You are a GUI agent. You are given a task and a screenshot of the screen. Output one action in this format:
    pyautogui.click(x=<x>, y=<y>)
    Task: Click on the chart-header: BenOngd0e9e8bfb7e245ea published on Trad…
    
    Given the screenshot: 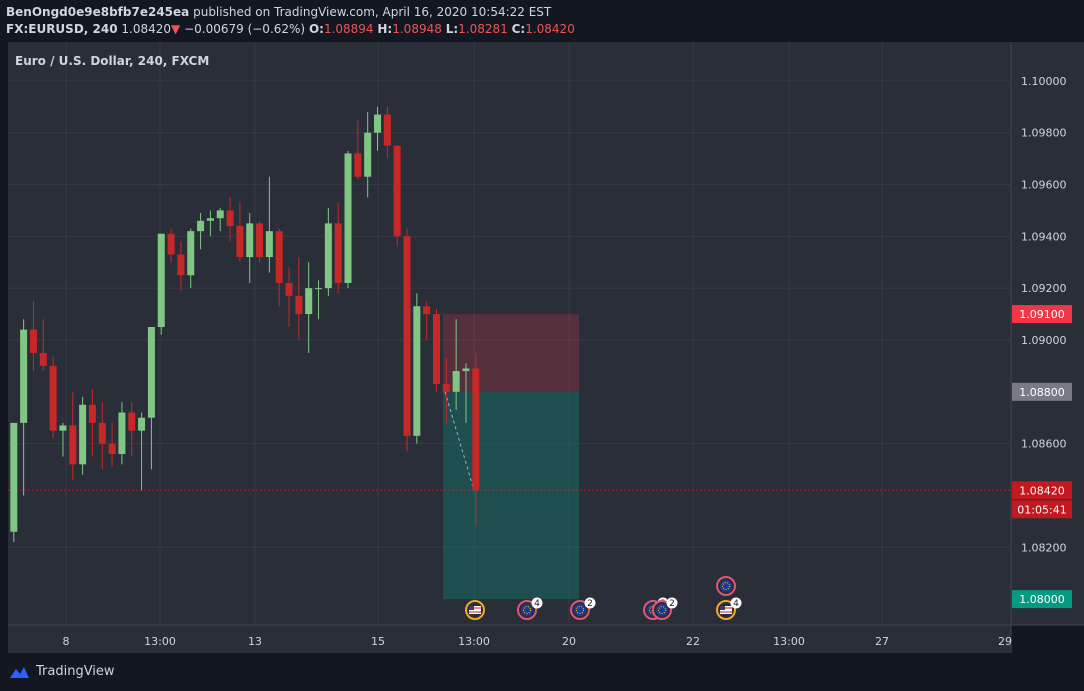 What is the action you would take?
    pyautogui.click(x=542, y=20)
    